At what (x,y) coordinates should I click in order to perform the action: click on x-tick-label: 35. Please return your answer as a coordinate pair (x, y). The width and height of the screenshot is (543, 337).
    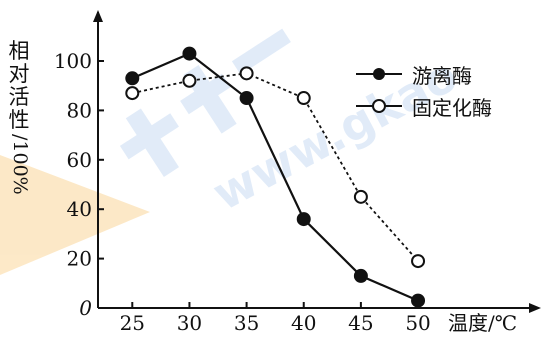
    Looking at the image, I should click on (246, 323).